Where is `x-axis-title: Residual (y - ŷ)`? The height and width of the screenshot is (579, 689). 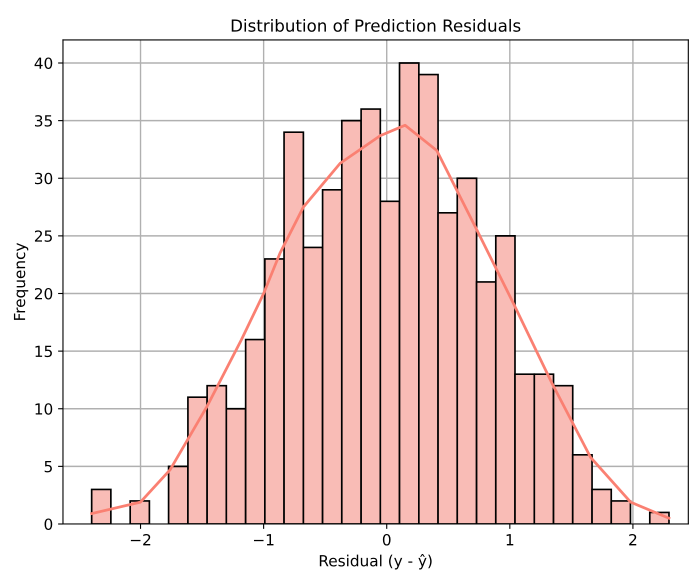 x-axis-title: Residual (y - ŷ) is located at coordinates (376, 562).